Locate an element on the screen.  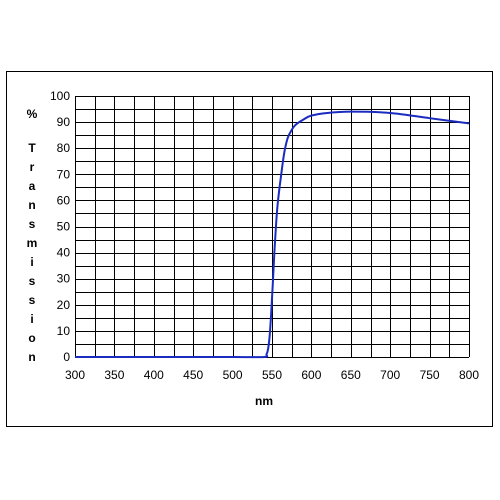
y-tick-label: 100 is located at coordinates (60, 96).